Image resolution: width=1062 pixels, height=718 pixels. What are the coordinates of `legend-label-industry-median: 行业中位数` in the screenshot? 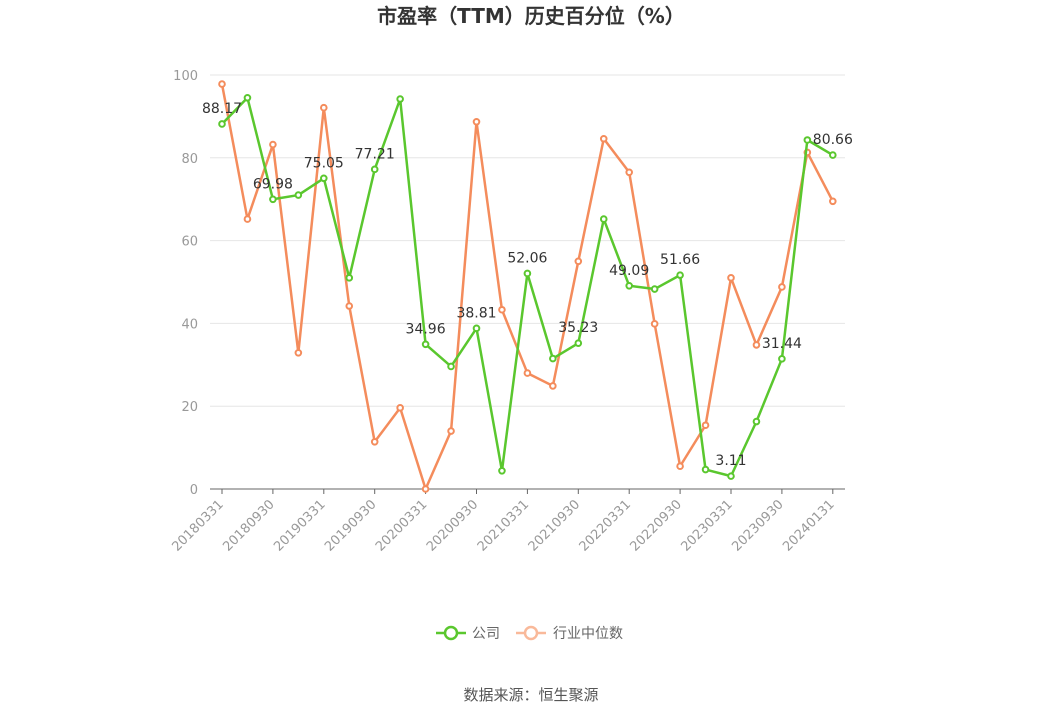 It's located at (588, 634).